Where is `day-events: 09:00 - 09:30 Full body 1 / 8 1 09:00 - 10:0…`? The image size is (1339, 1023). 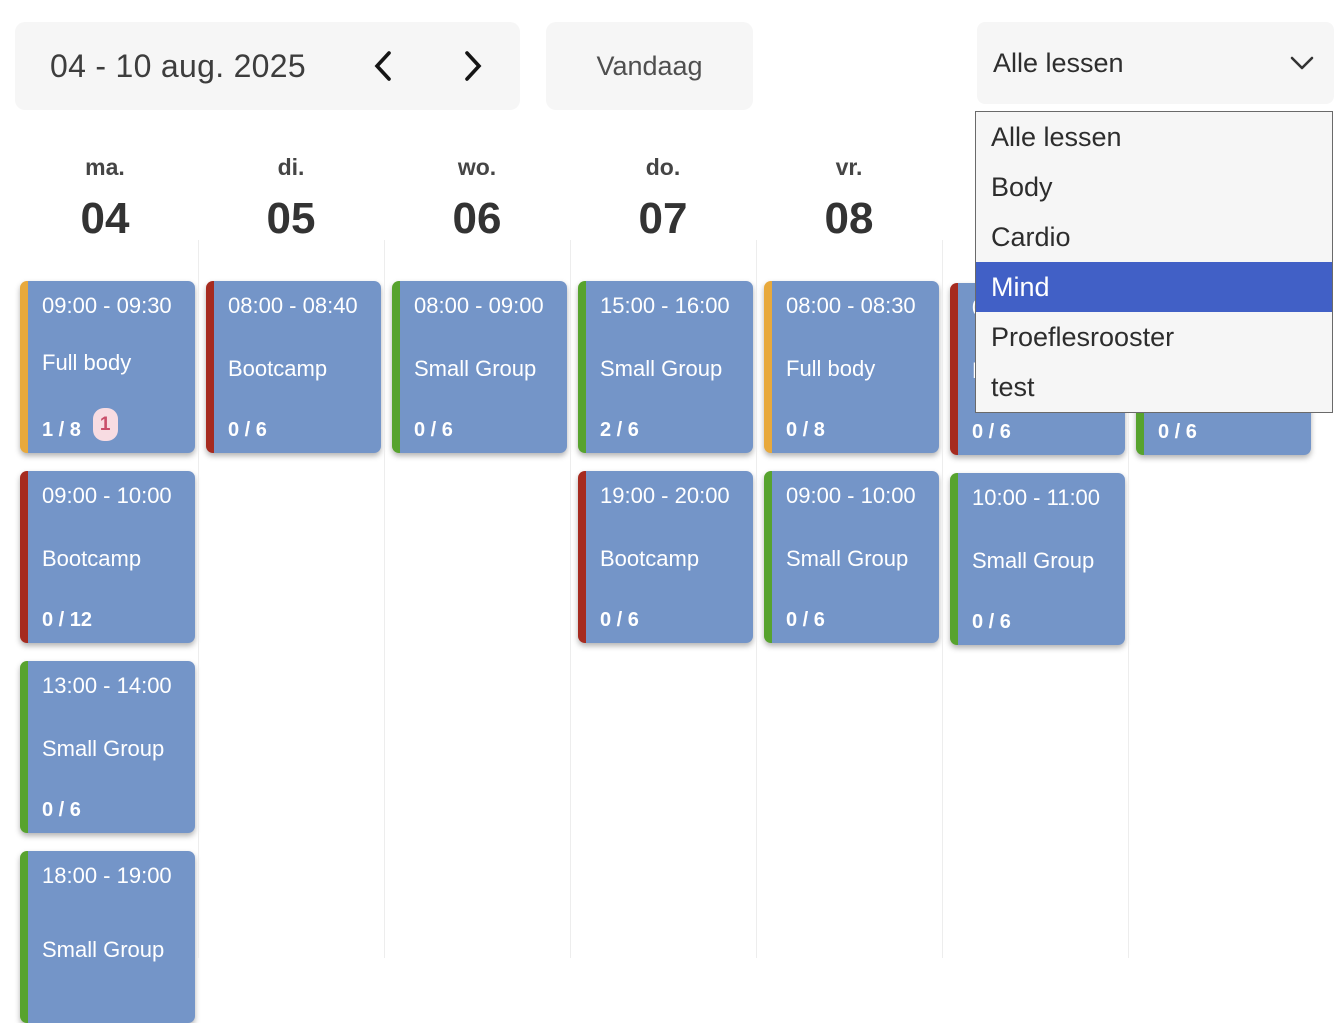 day-events: 09:00 - 09:30 Full body 1 / 8 1 09:00 - 10:0… is located at coordinates (105, 642).